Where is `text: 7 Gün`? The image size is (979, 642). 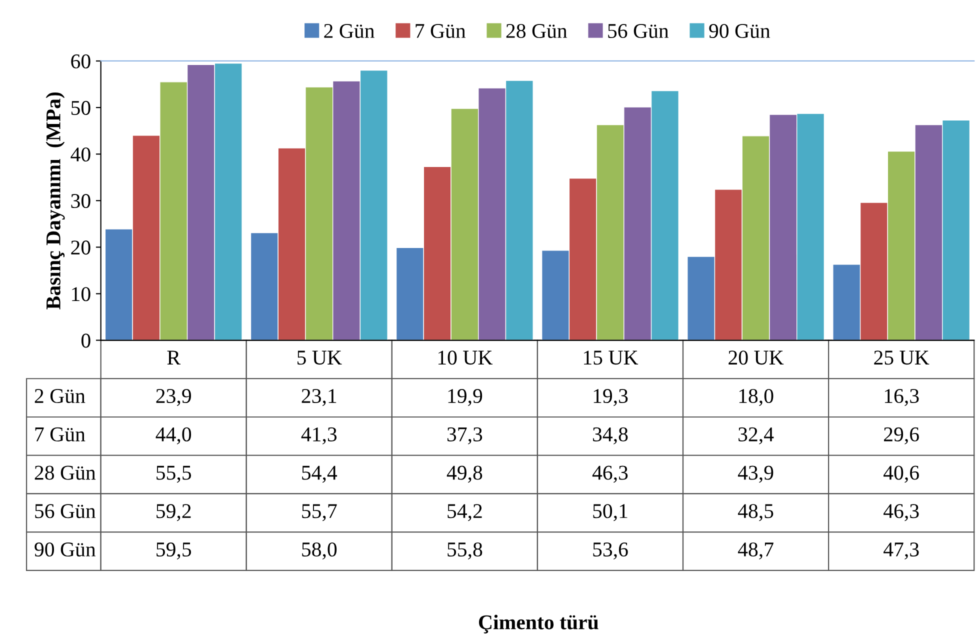 text: 7 Gün is located at coordinates (60, 434).